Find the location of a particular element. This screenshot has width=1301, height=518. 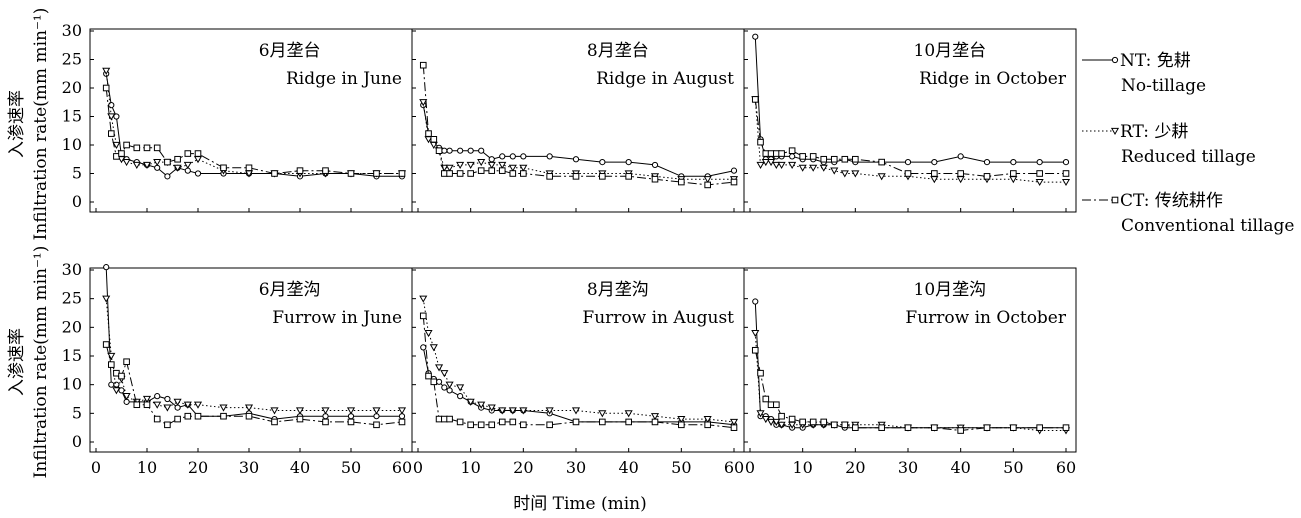

legend-item-ct: CT: 传统耕作 Conventional tillage is located at coordinates (1188, 213).